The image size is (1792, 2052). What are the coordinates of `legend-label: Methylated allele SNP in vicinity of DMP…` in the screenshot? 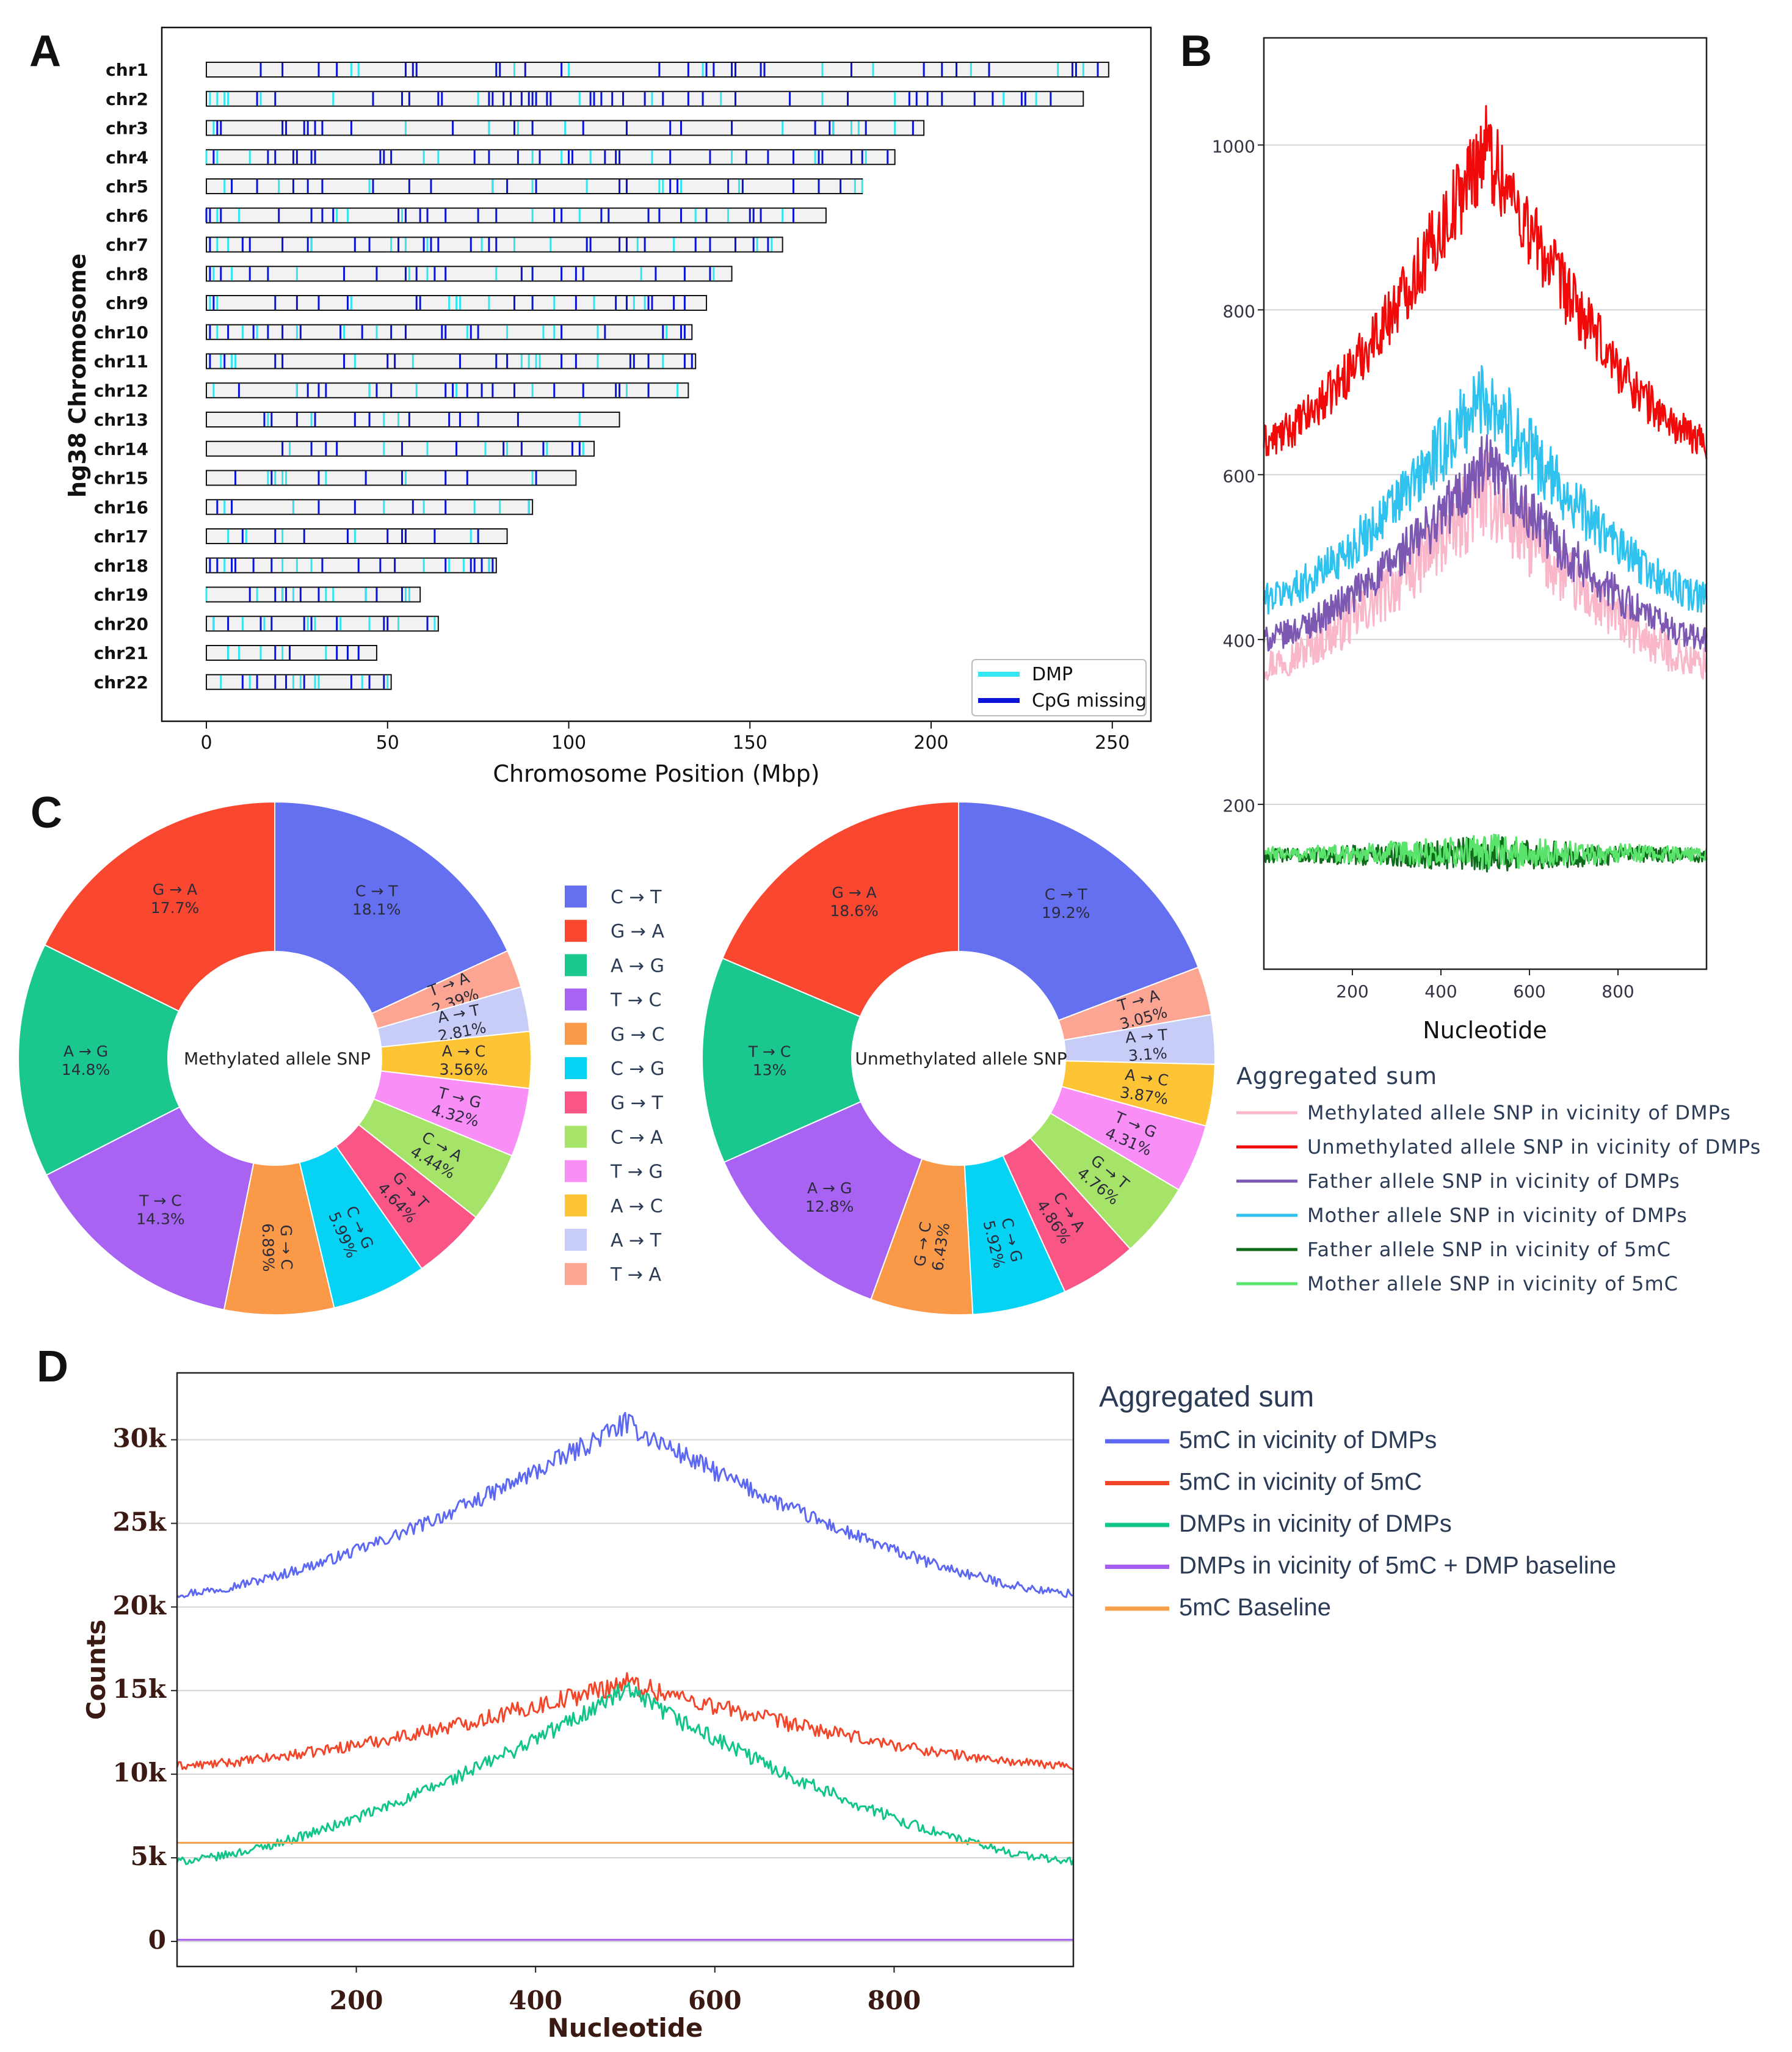 It's located at (1519, 1112).